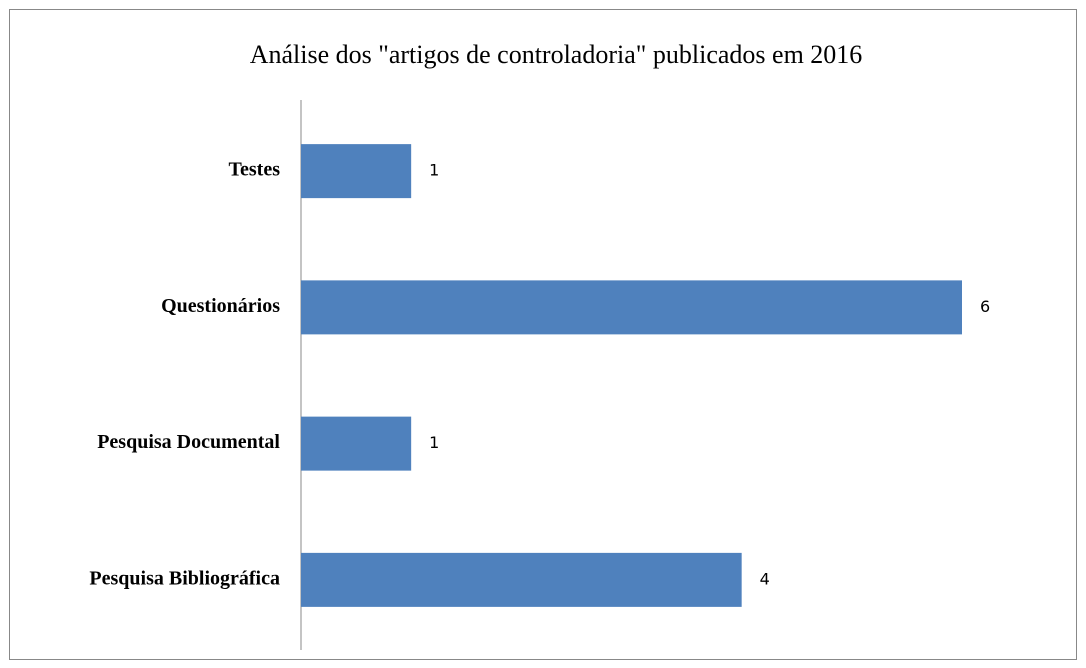 The height and width of the screenshot is (668, 1086). I want to click on category-label: Questionários, so click(220, 306).